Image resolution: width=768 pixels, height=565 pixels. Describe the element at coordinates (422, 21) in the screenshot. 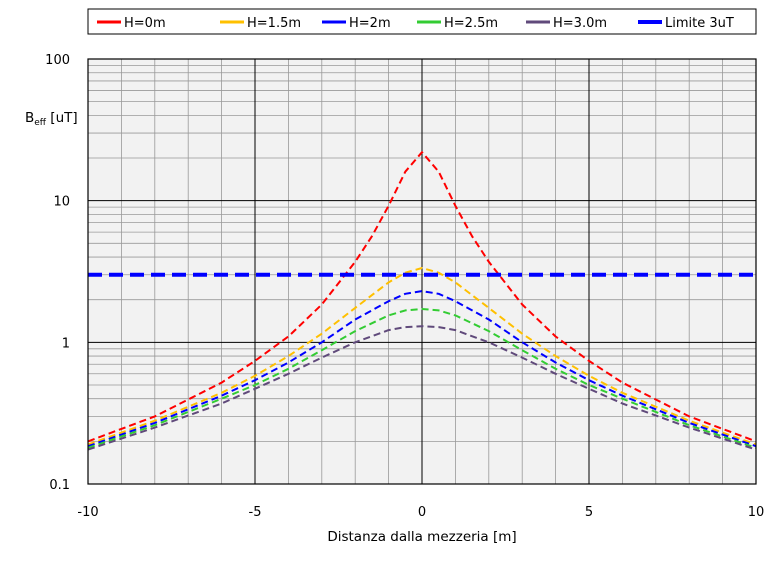

I see `legend: H=0m H=1.5m H=2m H=2.5m H=3.0m Limite 3uT` at that location.